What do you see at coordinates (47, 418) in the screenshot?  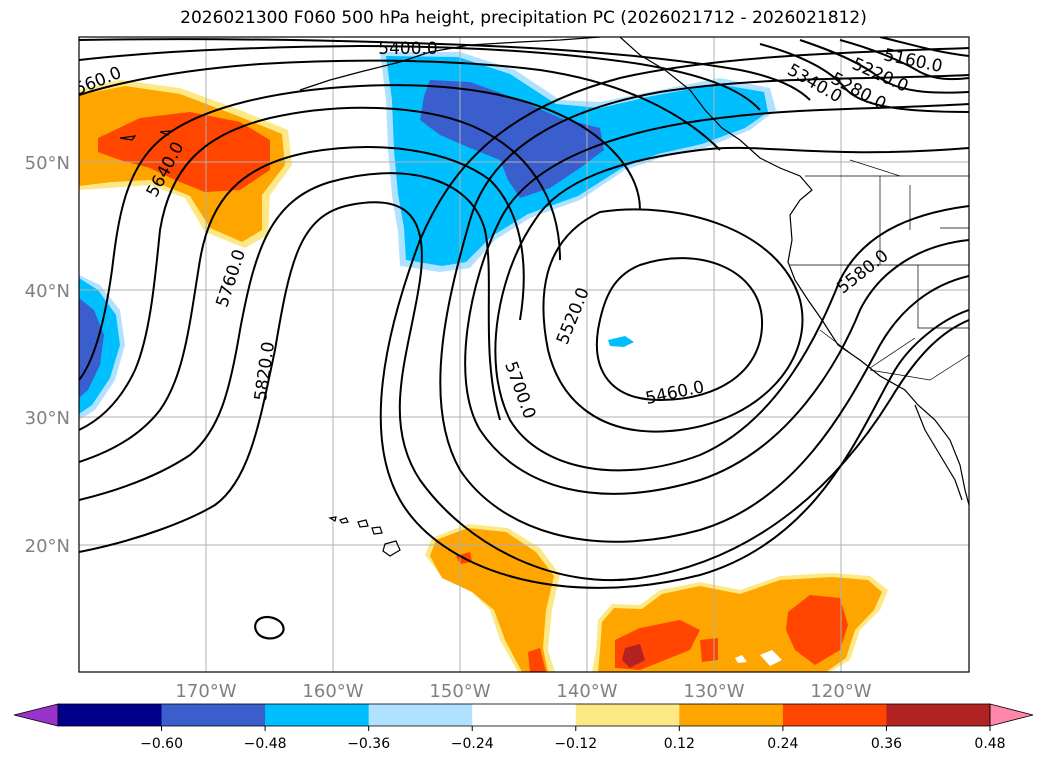 I see `lat-label-30n: 30°N` at bounding box center [47, 418].